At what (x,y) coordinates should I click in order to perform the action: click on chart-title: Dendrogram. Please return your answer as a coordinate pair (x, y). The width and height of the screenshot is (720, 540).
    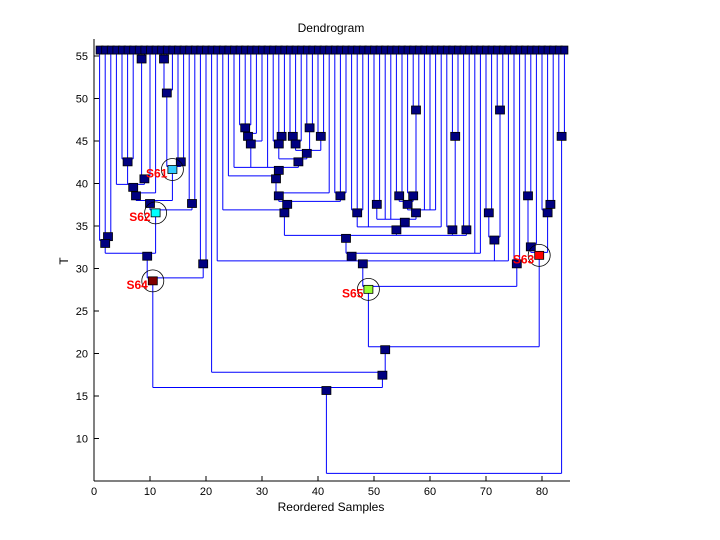
    Looking at the image, I should click on (331, 28).